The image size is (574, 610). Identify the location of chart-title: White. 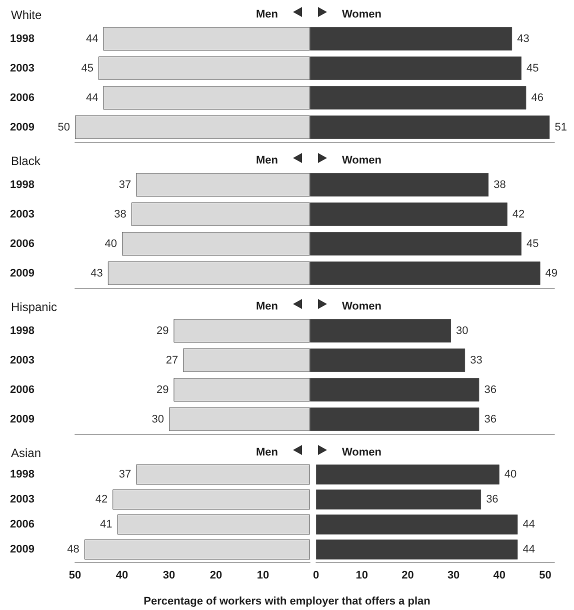
(26, 15).